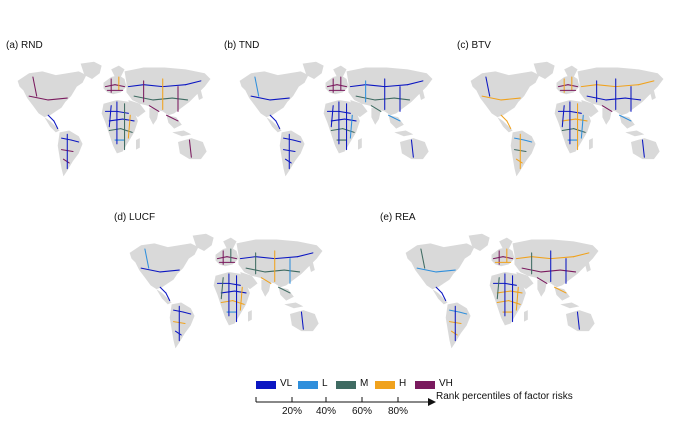  I want to click on tick-label: 60%, so click(362, 411).